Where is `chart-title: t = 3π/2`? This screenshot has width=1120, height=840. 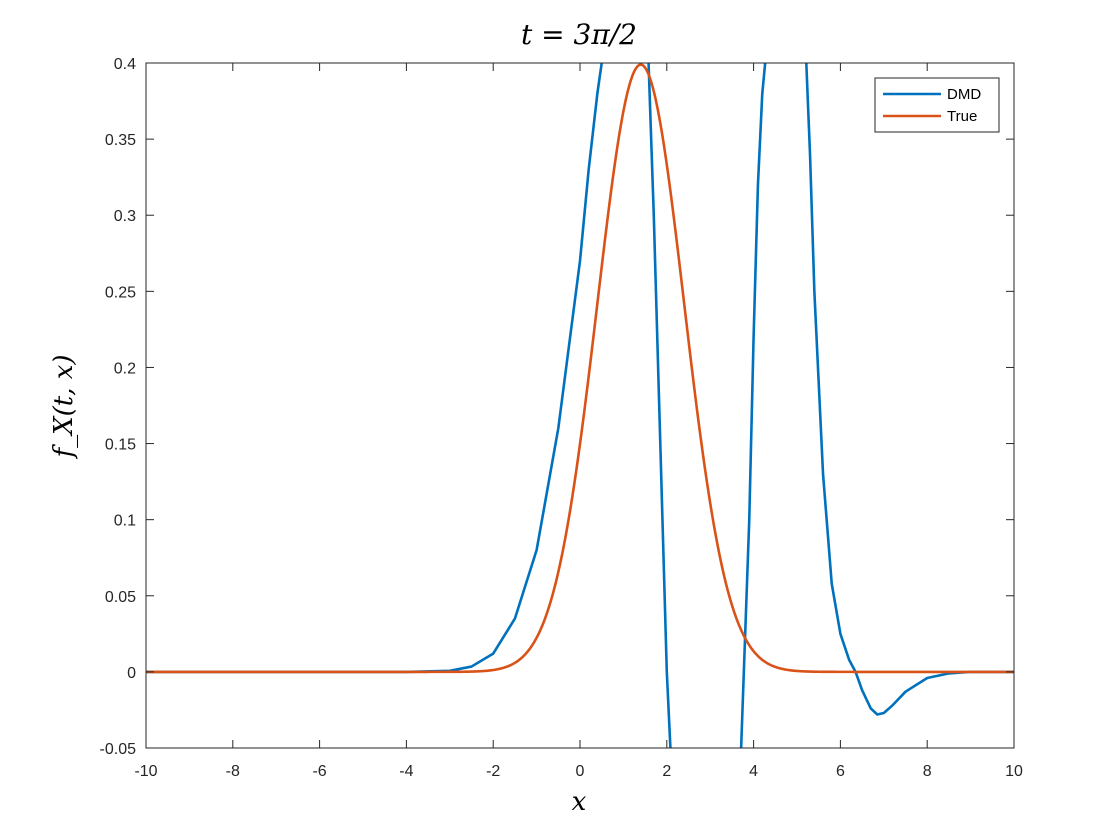
chart-title: t = 3π/2 is located at coordinates (579, 34).